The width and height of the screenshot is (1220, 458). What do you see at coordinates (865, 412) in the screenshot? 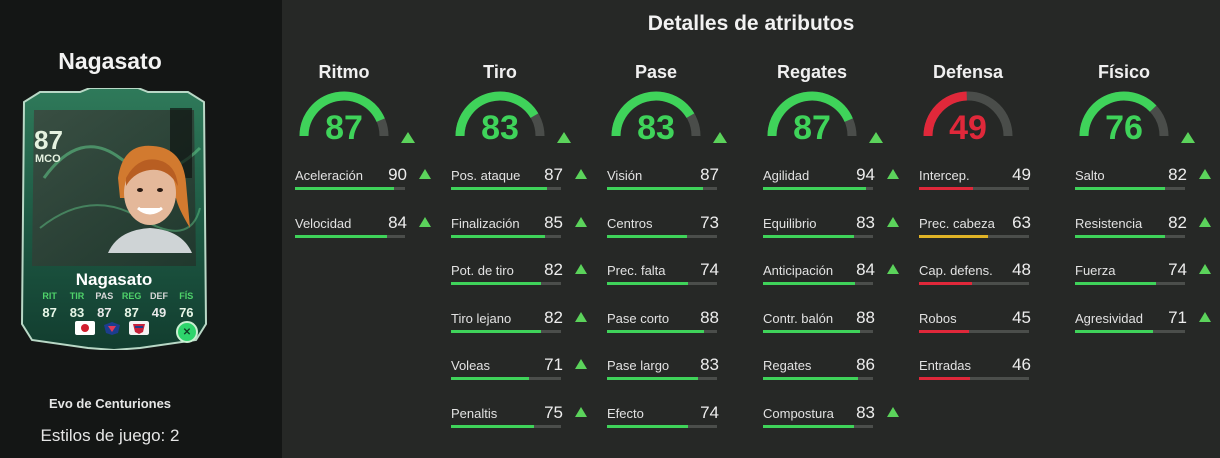
I see `attribute-value: 83` at bounding box center [865, 412].